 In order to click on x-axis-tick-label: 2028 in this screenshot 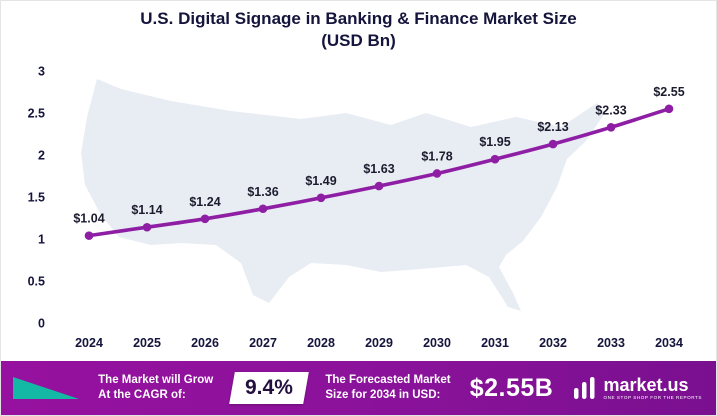, I will do `click(321, 343)`.